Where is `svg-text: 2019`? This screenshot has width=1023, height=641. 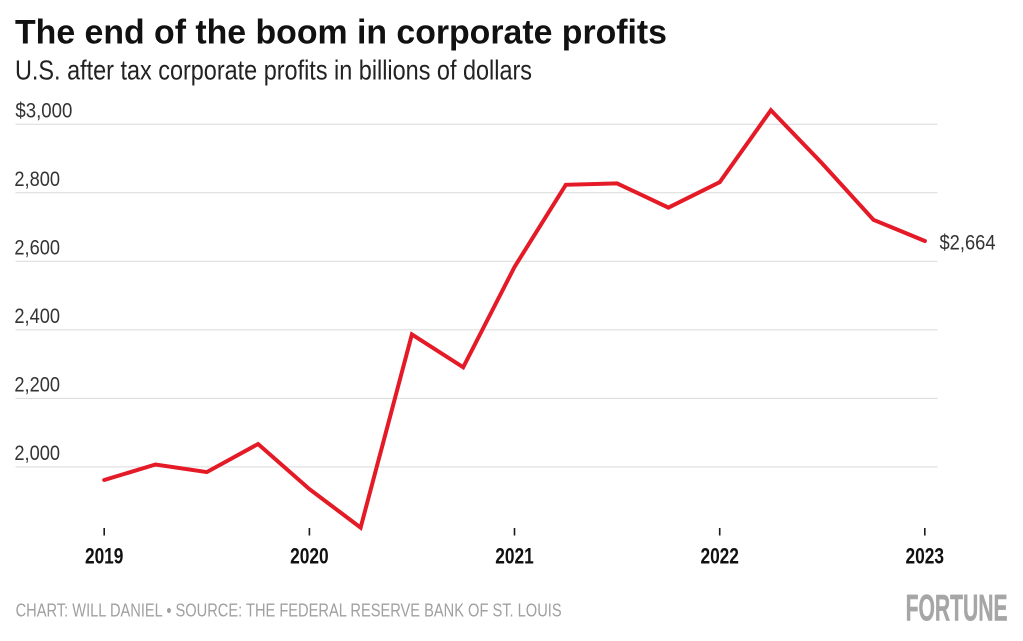
svg-text: 2019 is located at coordinates (104, 556).